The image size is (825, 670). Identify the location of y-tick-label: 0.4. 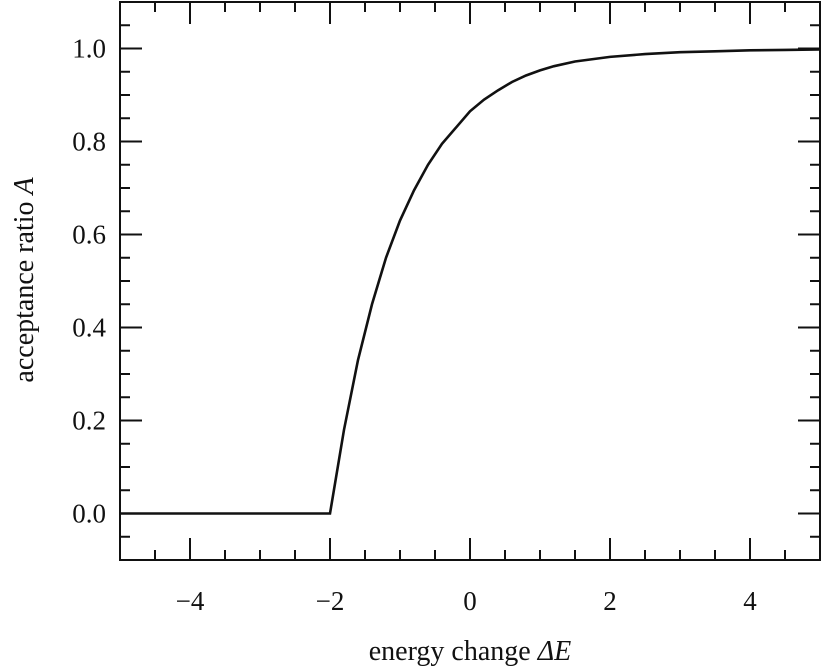
(89, 328).